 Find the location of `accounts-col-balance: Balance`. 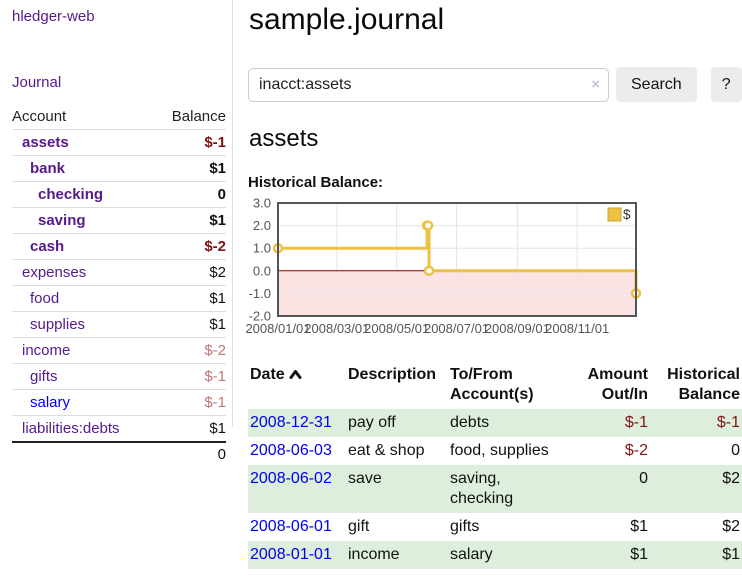

accounts-col-balance: Balance is located at coordinates (190, 117).